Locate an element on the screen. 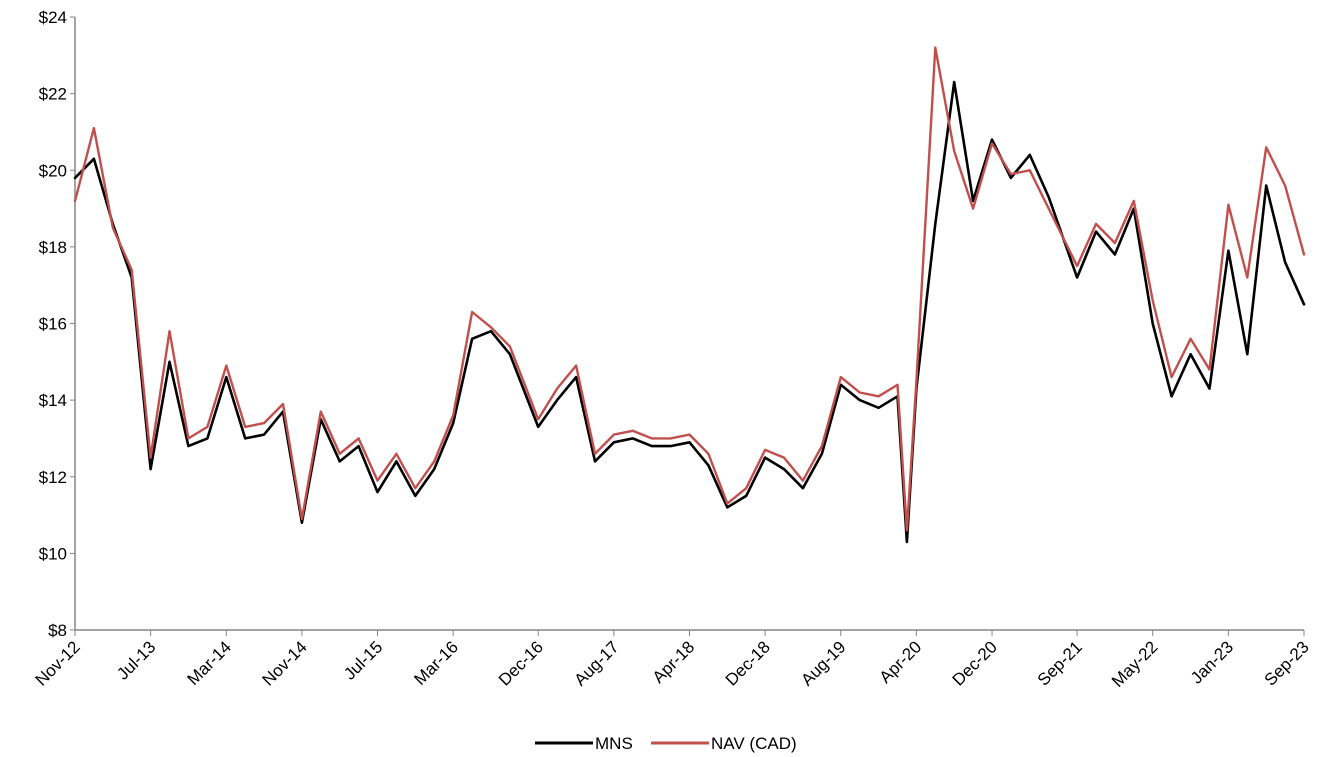  x-tick-label: Dec-20 is located at coordinates (975, 663).